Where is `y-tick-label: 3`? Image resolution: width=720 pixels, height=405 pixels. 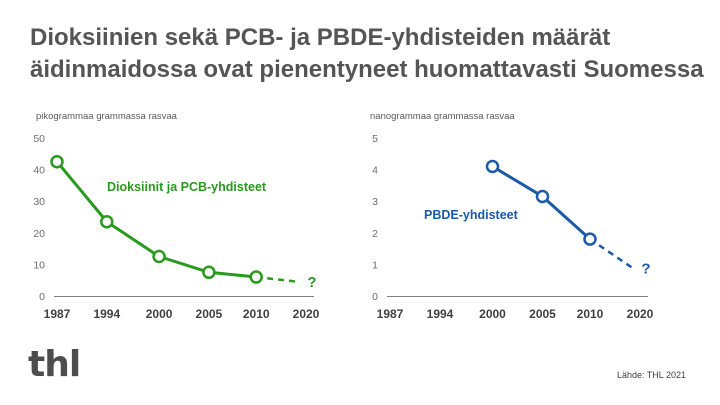
y-tick-label: 3 is located at coordinates (375, 202).